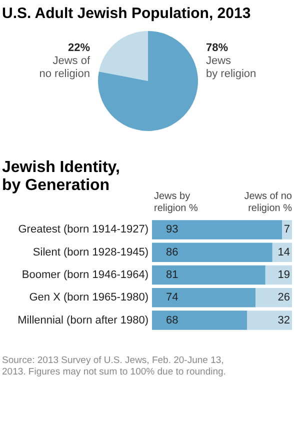  What do you see at coordinates (231, 67) in the screenshot?
I see `slice-label: Jews by religion` at bounding box center [231, 67].